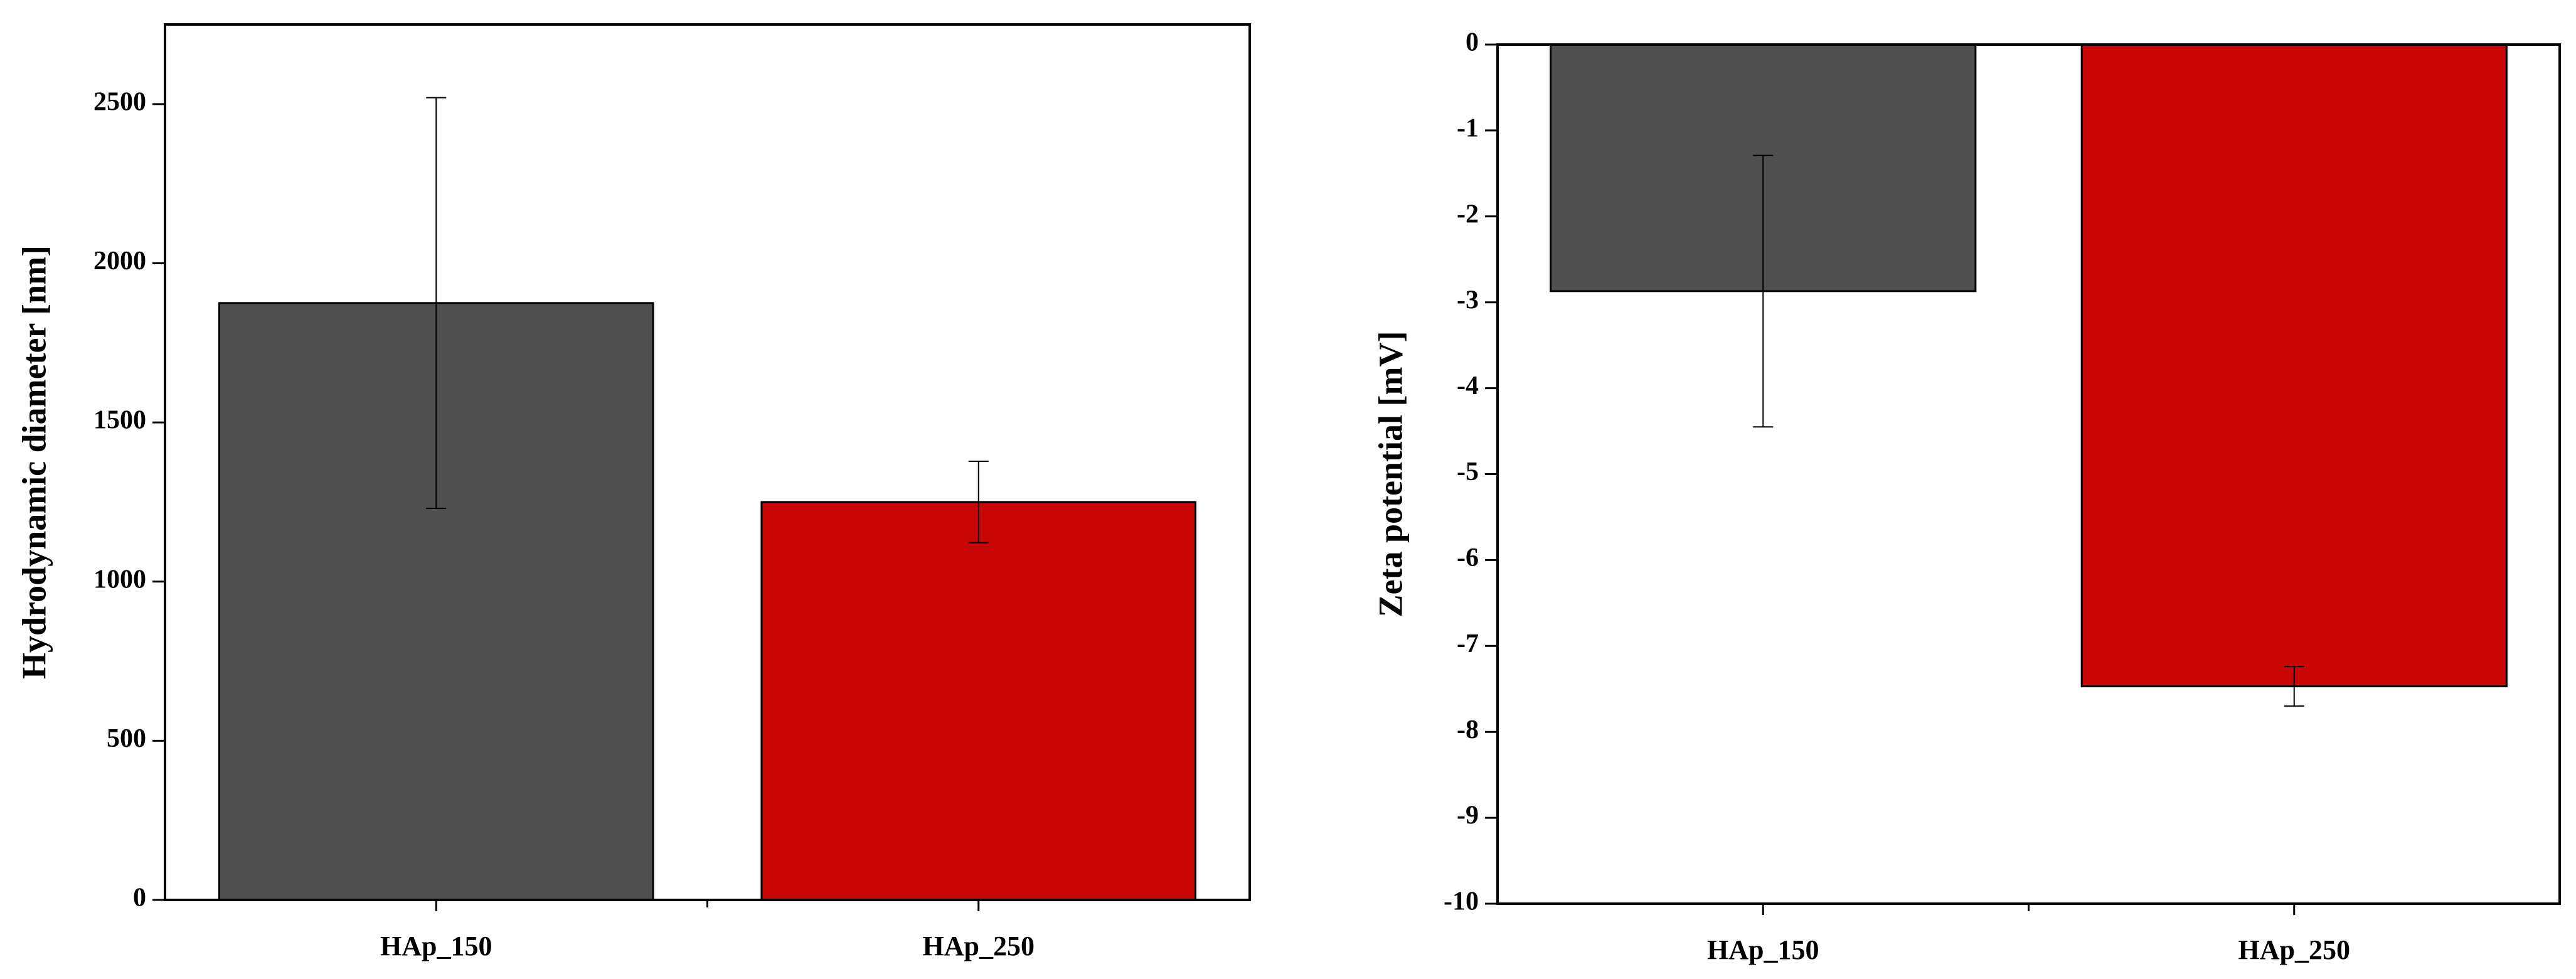 The image size is (2576, 979). What do you see at coordinates (119, 579) in the screenshot?
I see `y-tick-label: 1000` at bounding box center [119, 579].